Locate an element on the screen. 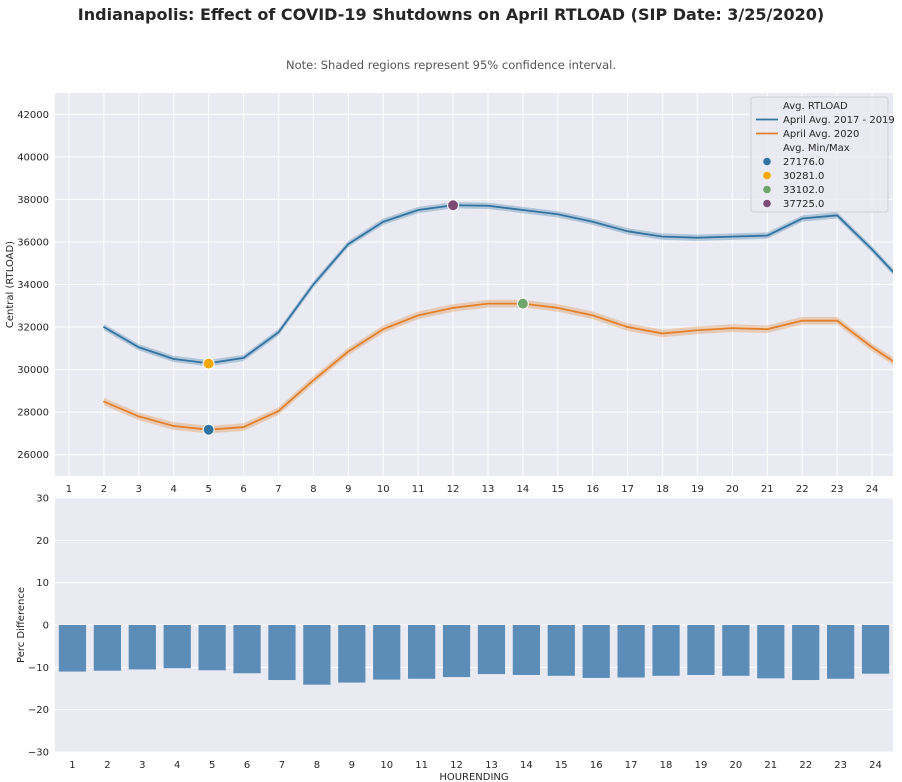  y-tick-label: 42000 is located at coordinates (33, 115).